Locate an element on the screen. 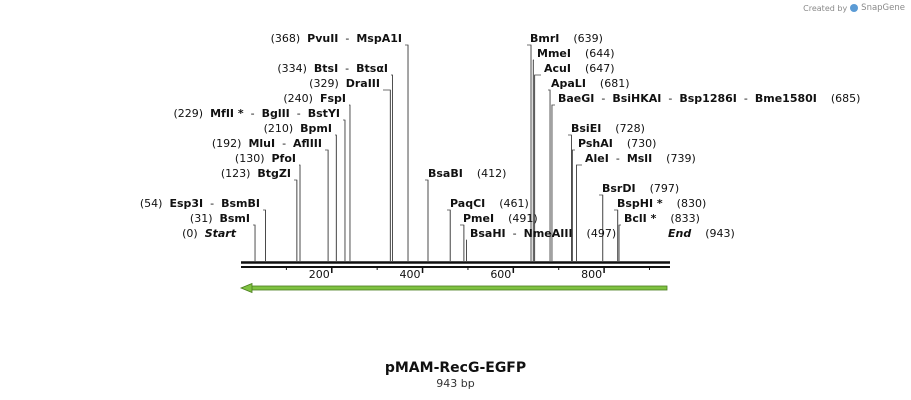 This screenshot has width=911, height=400. svg-text:(229) MfII * - BglII - Bs: (229) MfII * - BglII - BstYI is located at coordinates (257, 113).